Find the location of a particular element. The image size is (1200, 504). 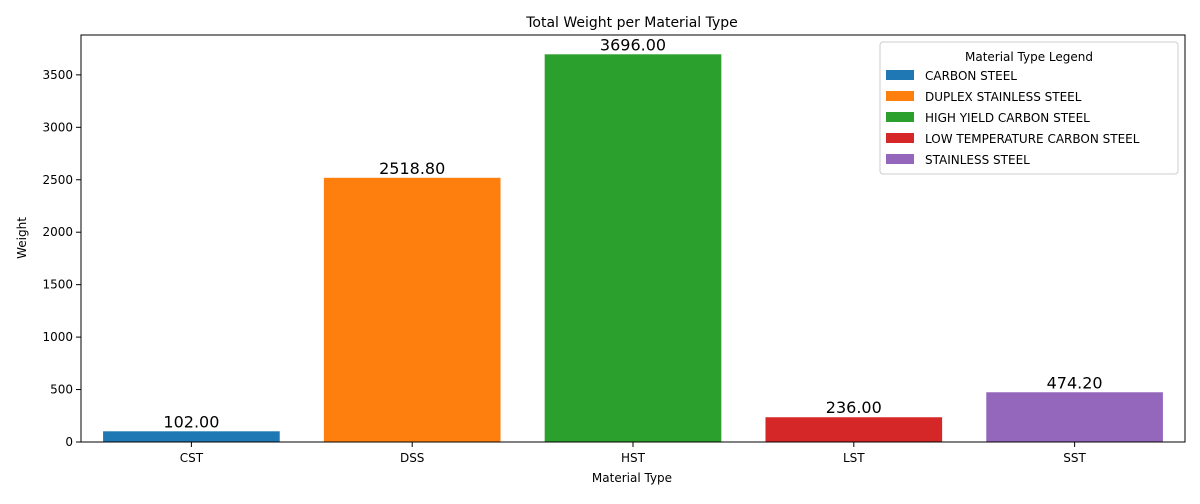

x-tick-label: LST is located at coordinates (854, 458).